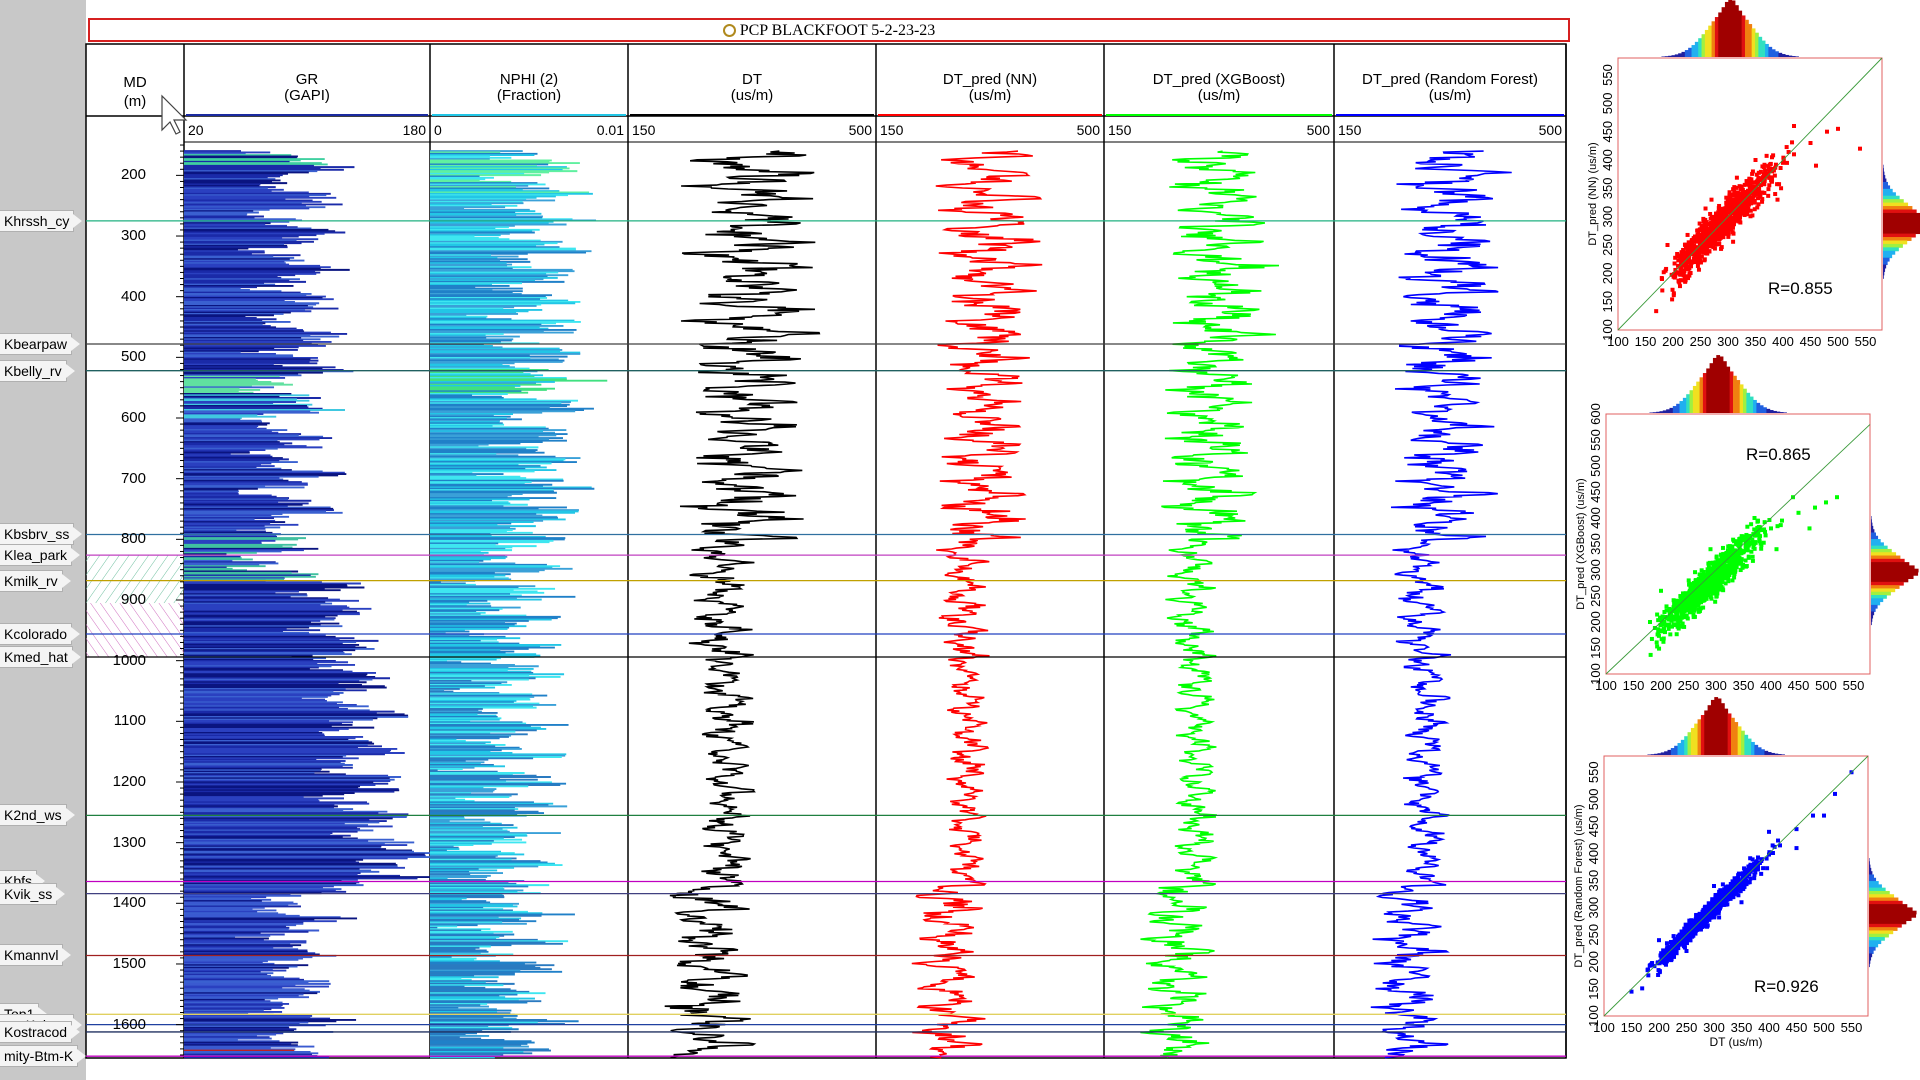 The width and height of the screenshot is (1920, 1080). Describe the element at coordinates (133, 236) in the screenshot. I see `depth-tick-label: 300` at that location.